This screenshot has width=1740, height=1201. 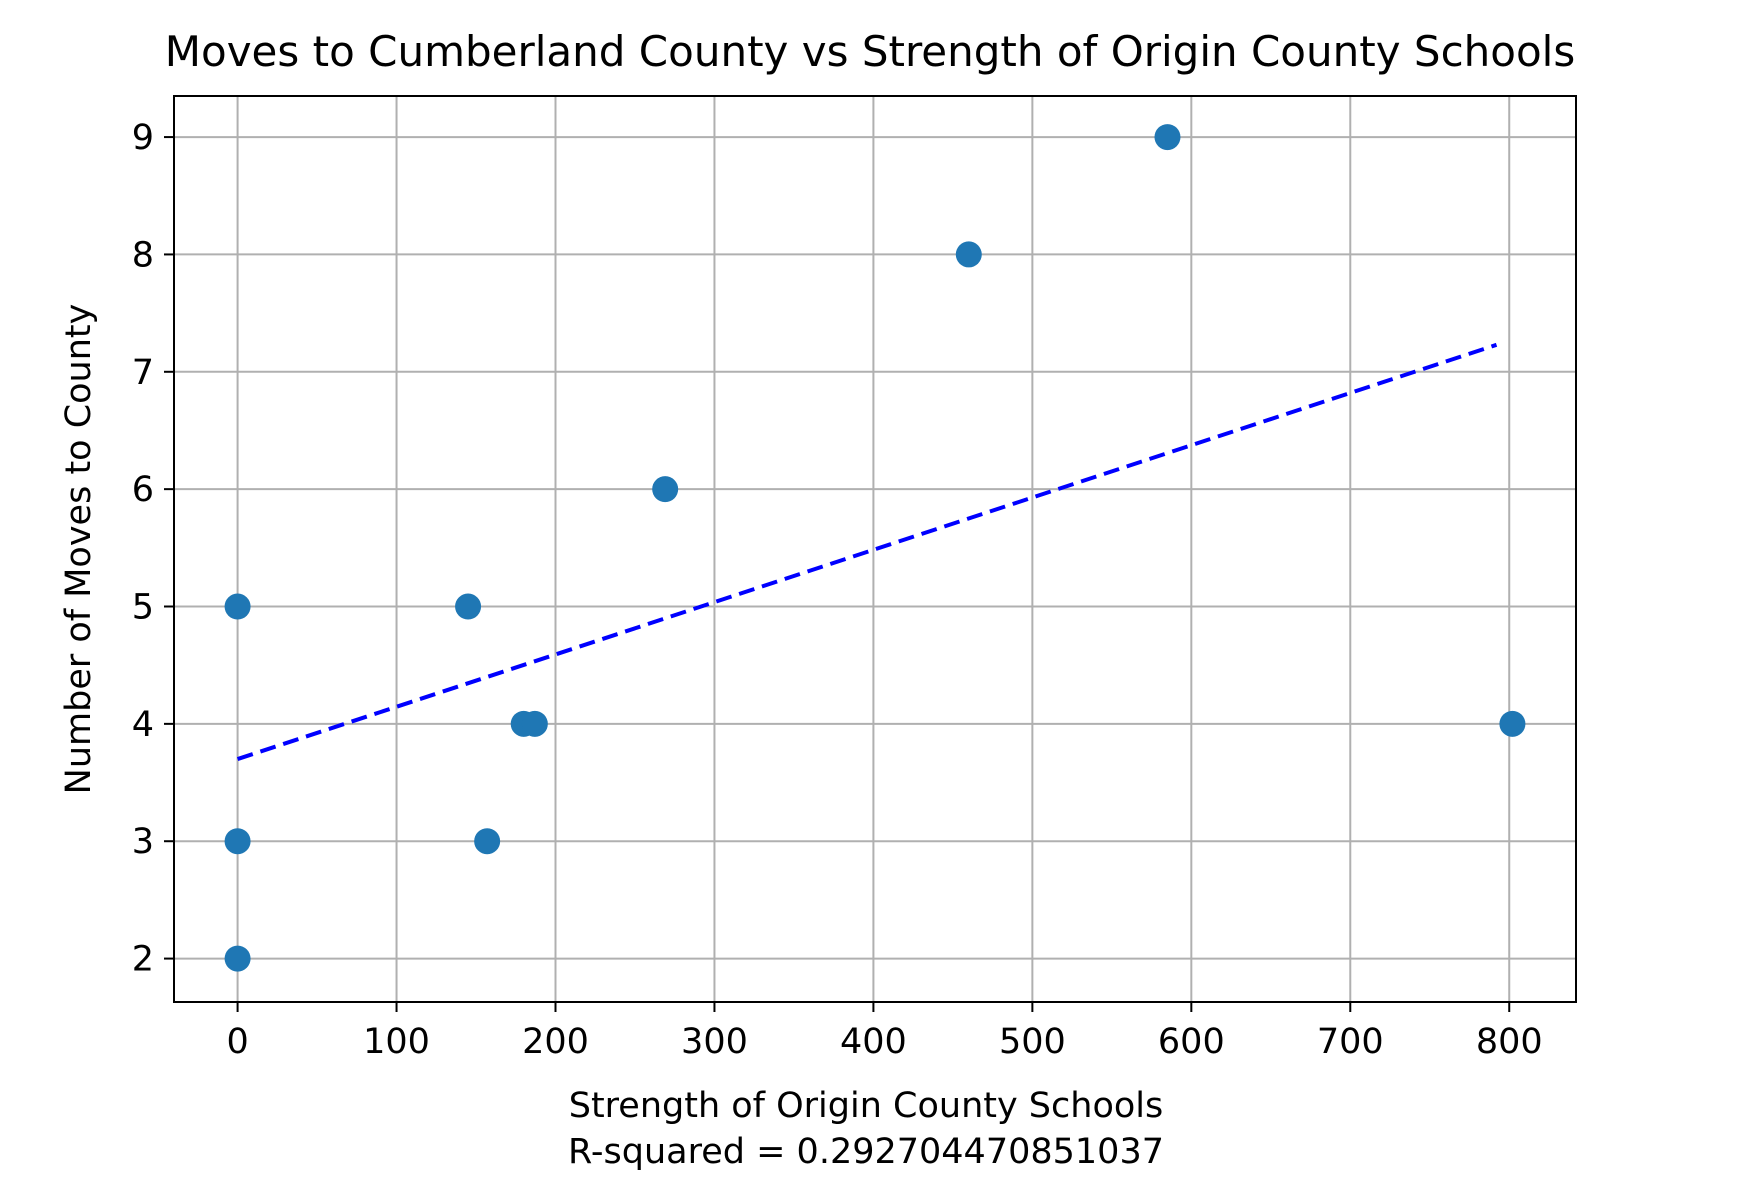 What do you see at coordinates (143, 960) in the screenshot?
I see `y-tick-label: 2` at bounding box center [143, 960].